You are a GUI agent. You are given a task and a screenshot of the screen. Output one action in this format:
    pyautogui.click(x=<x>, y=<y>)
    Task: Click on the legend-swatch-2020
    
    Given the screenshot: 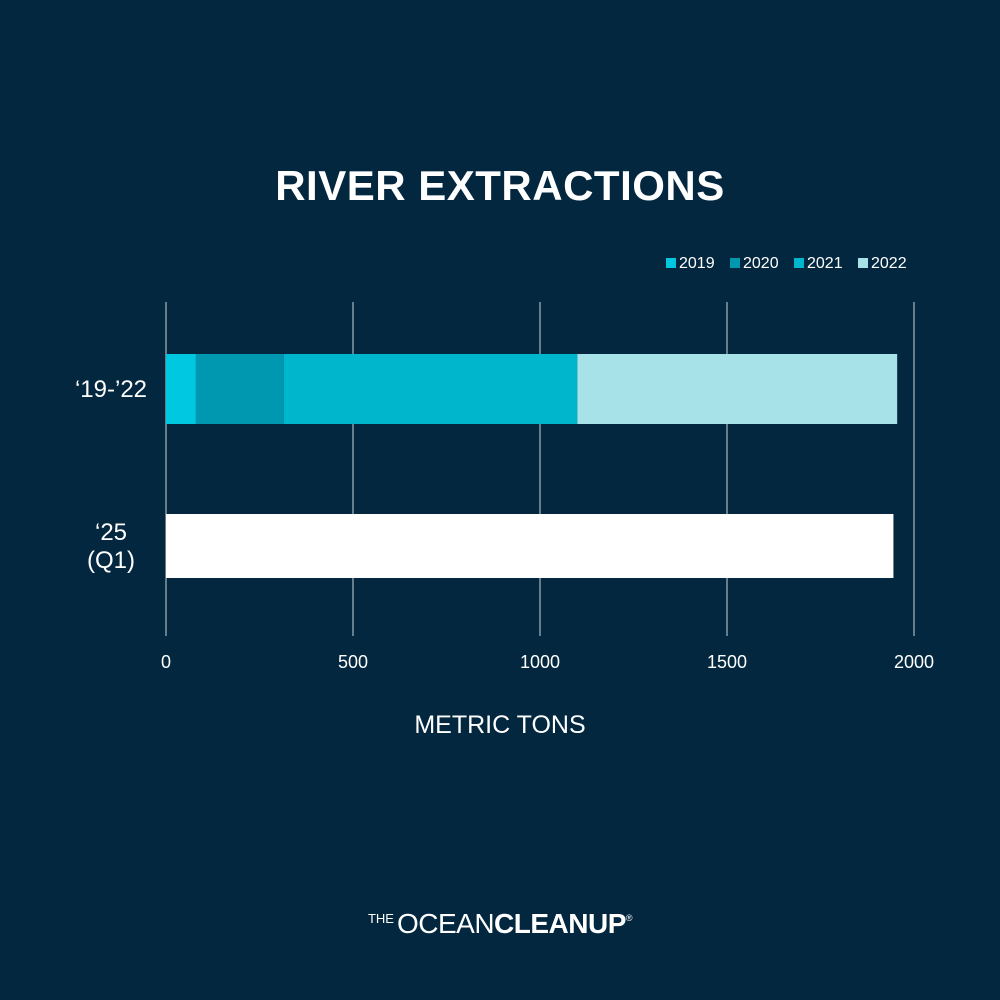 What is the action you would take?
    pyautogui.click(x=735, y=263)
    